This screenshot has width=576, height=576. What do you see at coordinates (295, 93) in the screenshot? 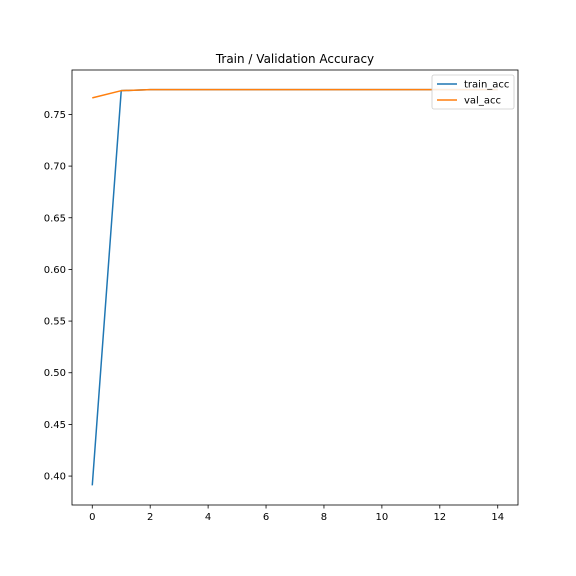
I see `series-line-val-acc` at bounding box center [295, 93].